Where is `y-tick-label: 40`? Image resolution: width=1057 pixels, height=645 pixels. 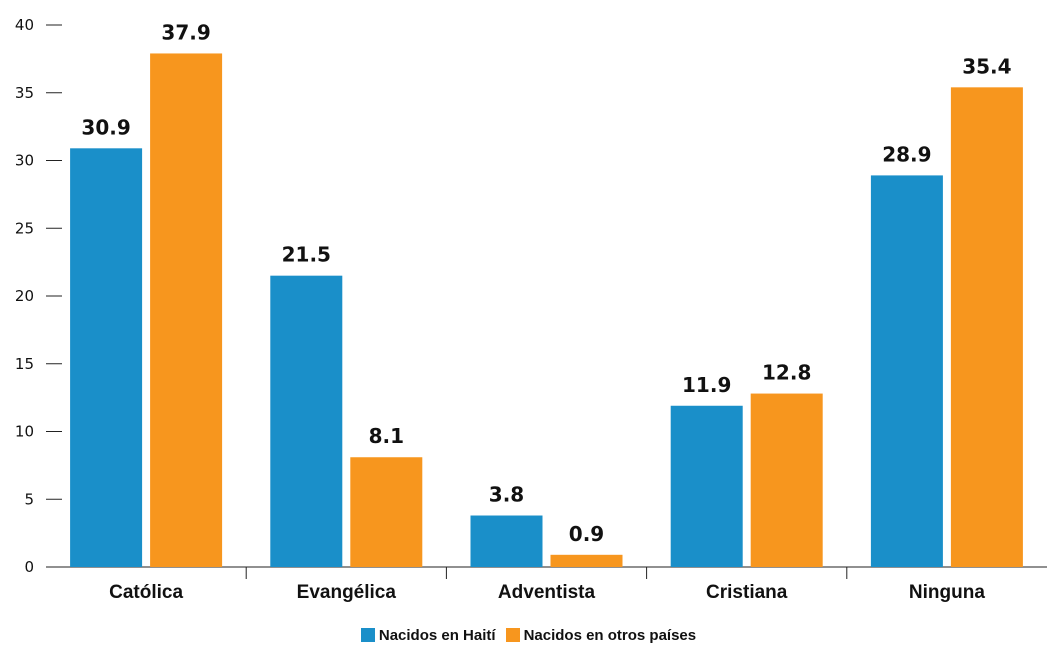 y-tick-label: 40 is located at coordinates (24, 25).